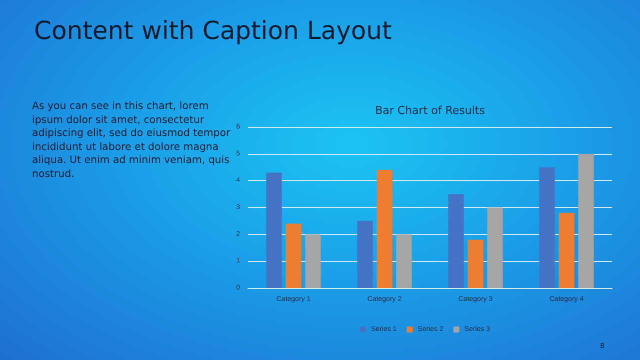  What do you see at coordinates (213, 30) in the screenshot?
I see `text: Content with Caption Layout` at bounding box center [213, 30].